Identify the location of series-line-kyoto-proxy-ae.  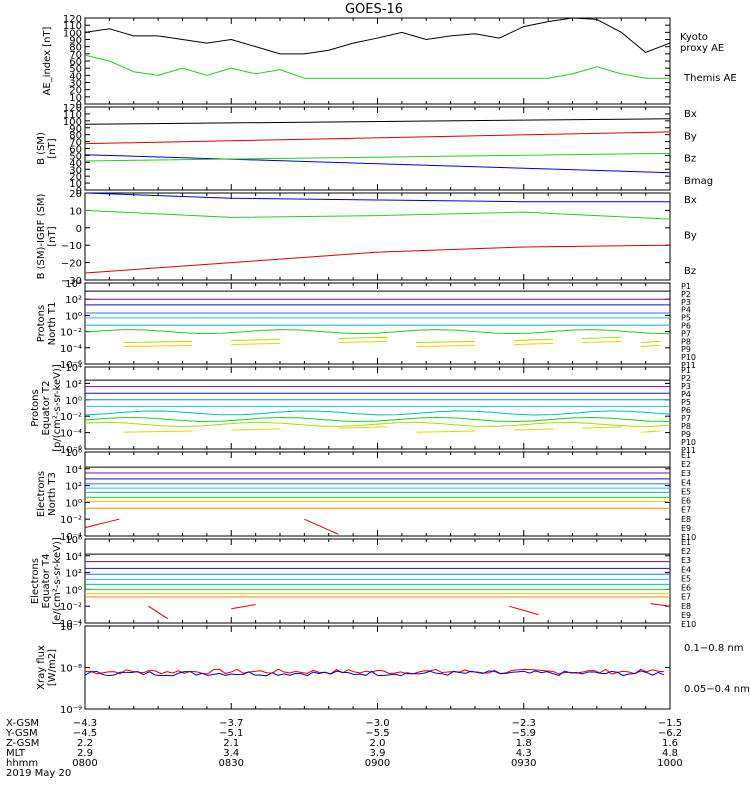
(377, 66).